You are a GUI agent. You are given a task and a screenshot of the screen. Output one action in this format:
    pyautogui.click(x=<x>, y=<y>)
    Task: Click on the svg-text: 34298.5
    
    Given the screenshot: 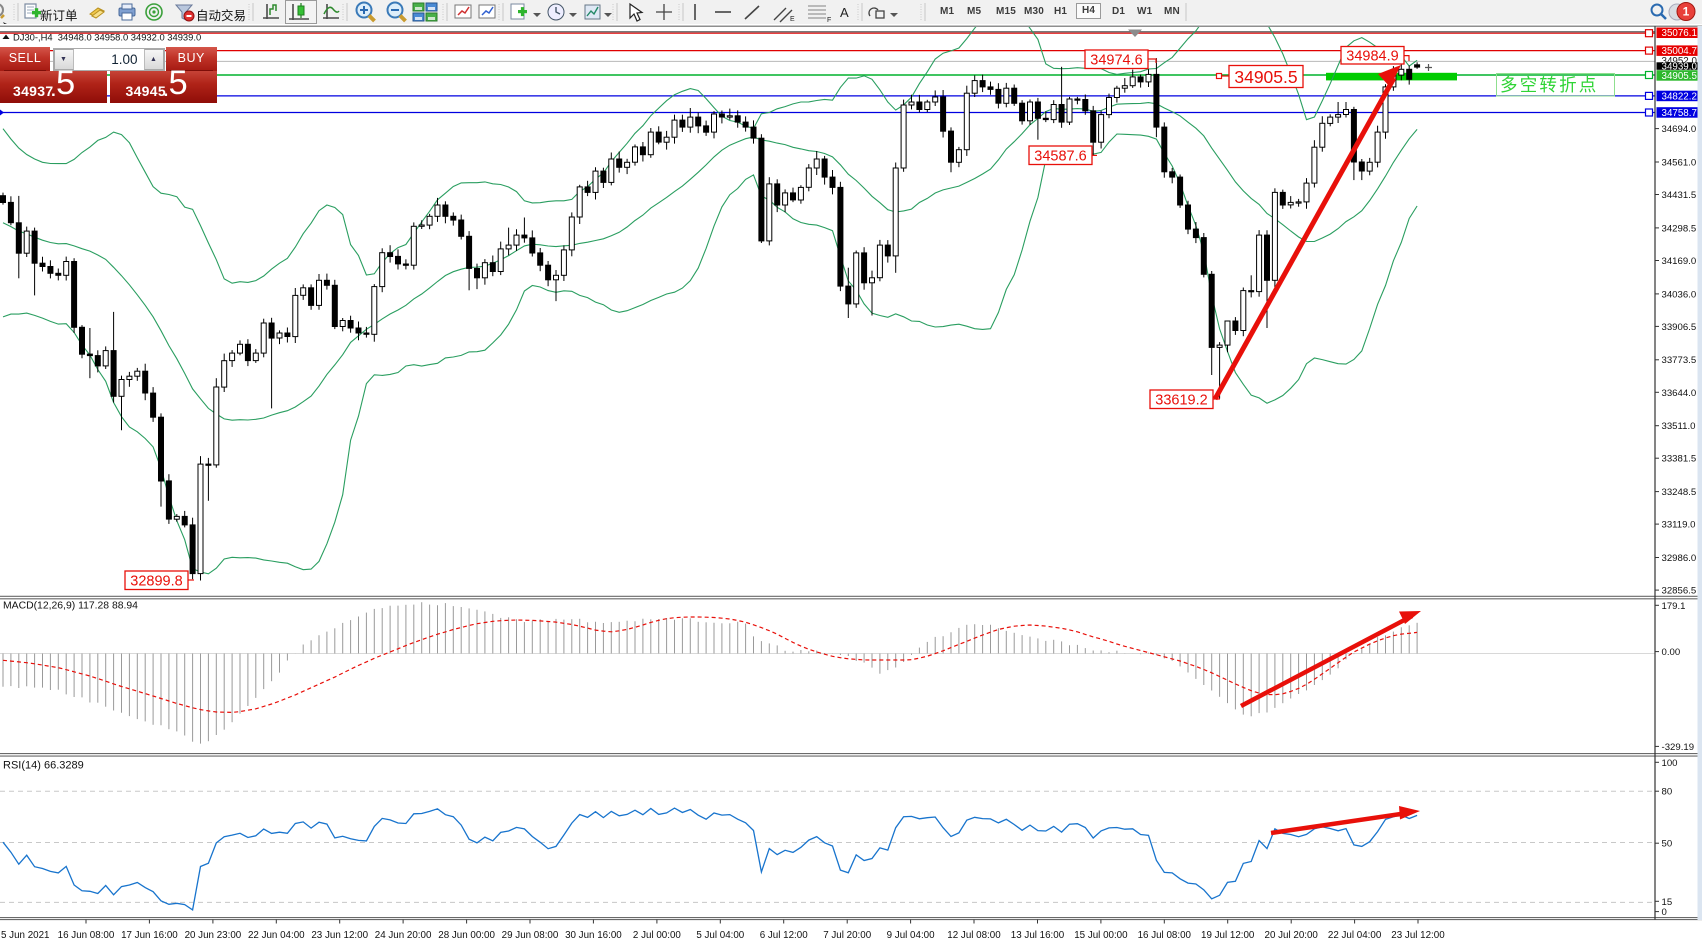 What is the action you would take?
    pyautogui.click(x=1679, y=228)
    